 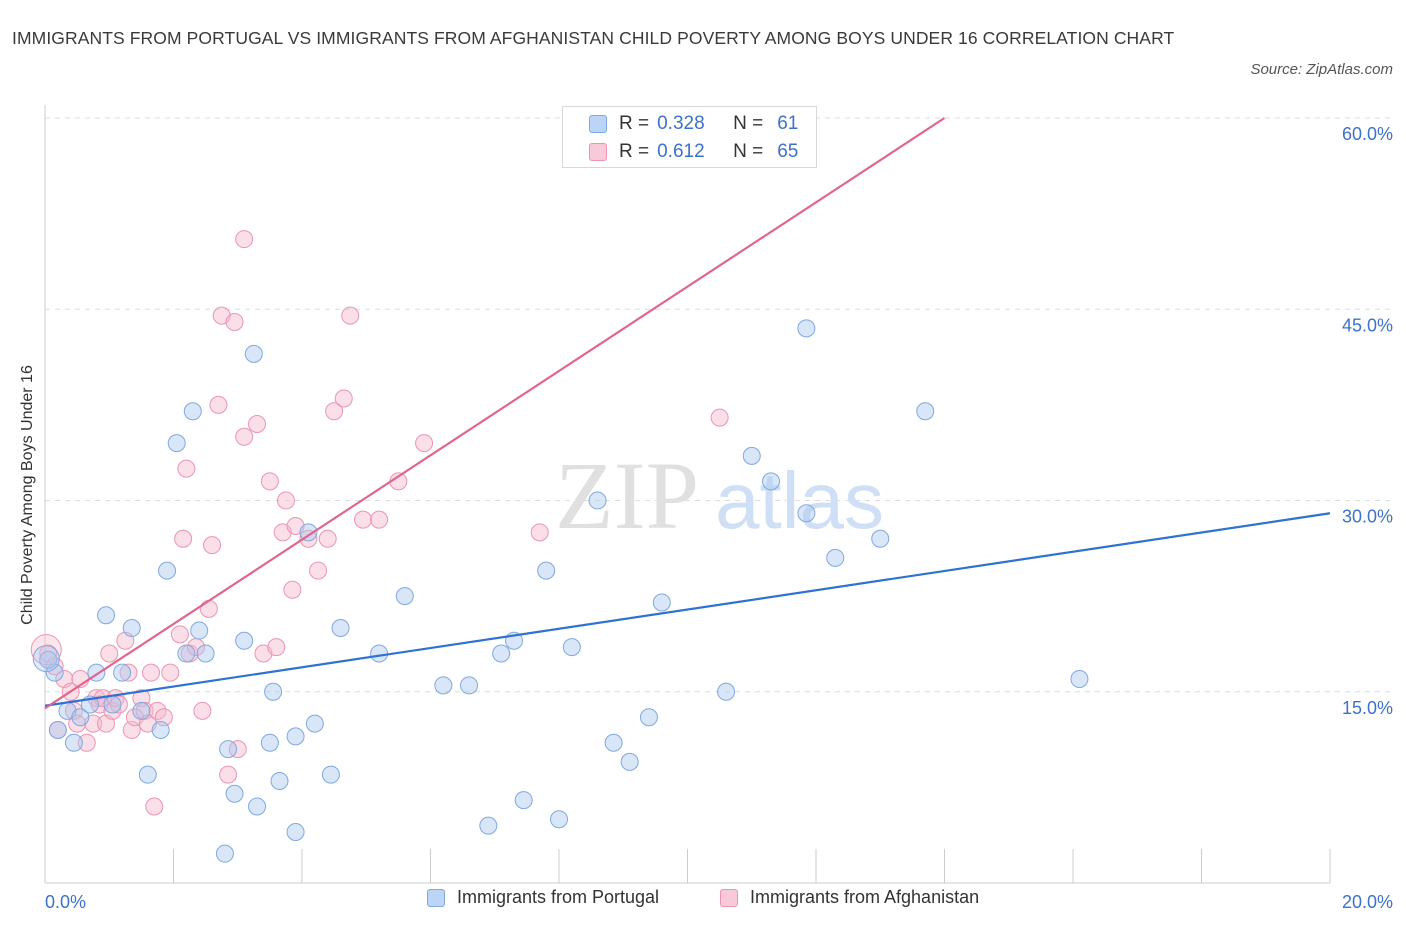 I want to click on legend-item-afghanistan: Immigrants from Afghanistan, so click(x=849, y=897).